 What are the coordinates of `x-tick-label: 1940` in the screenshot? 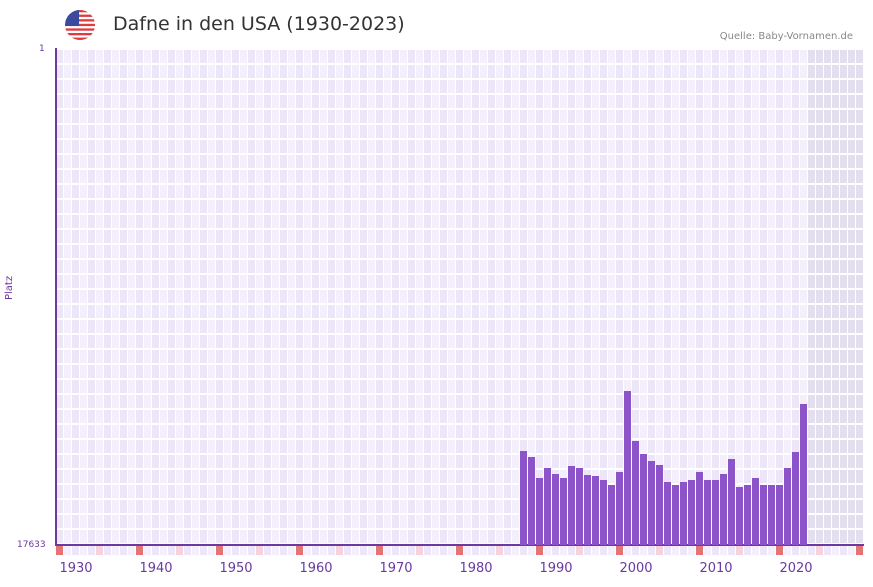 It's located at (156, 568).